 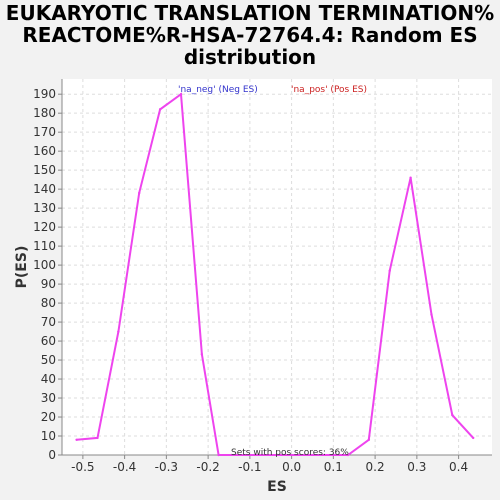 I want to click on y-tick-label-17: 170, so click(x=44, y=132).